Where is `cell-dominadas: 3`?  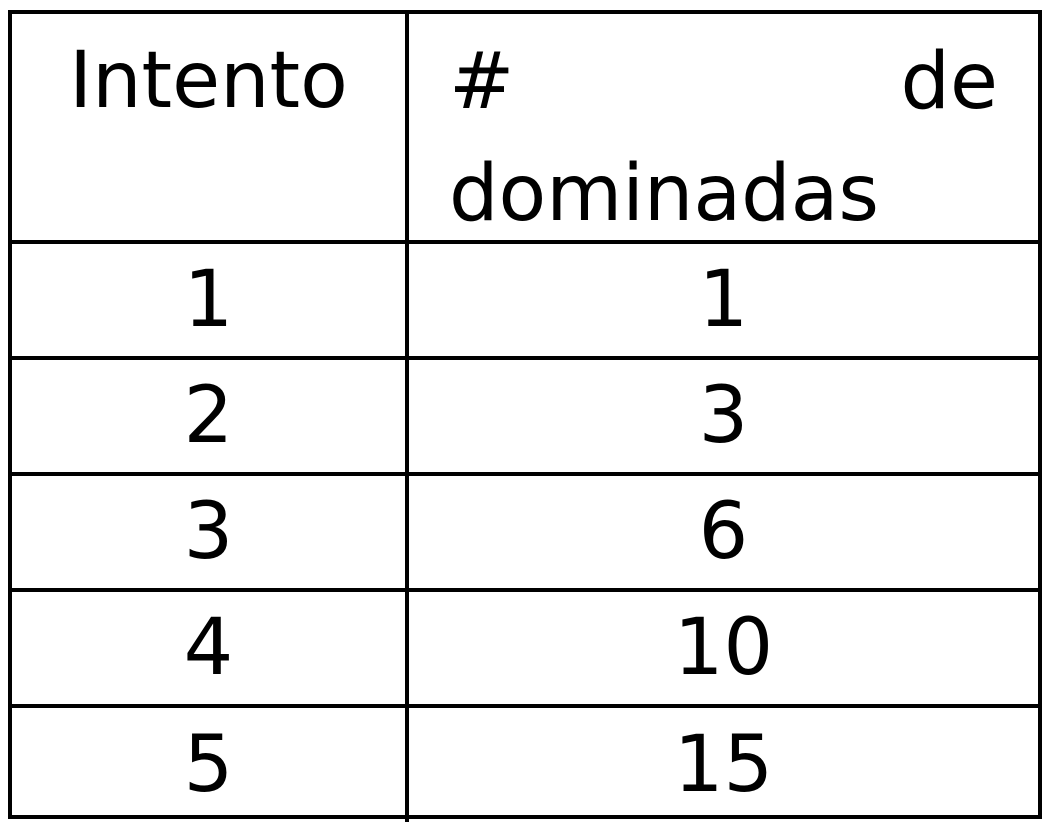 cell-dominadas: 3 is located at coordinates (721, 416).